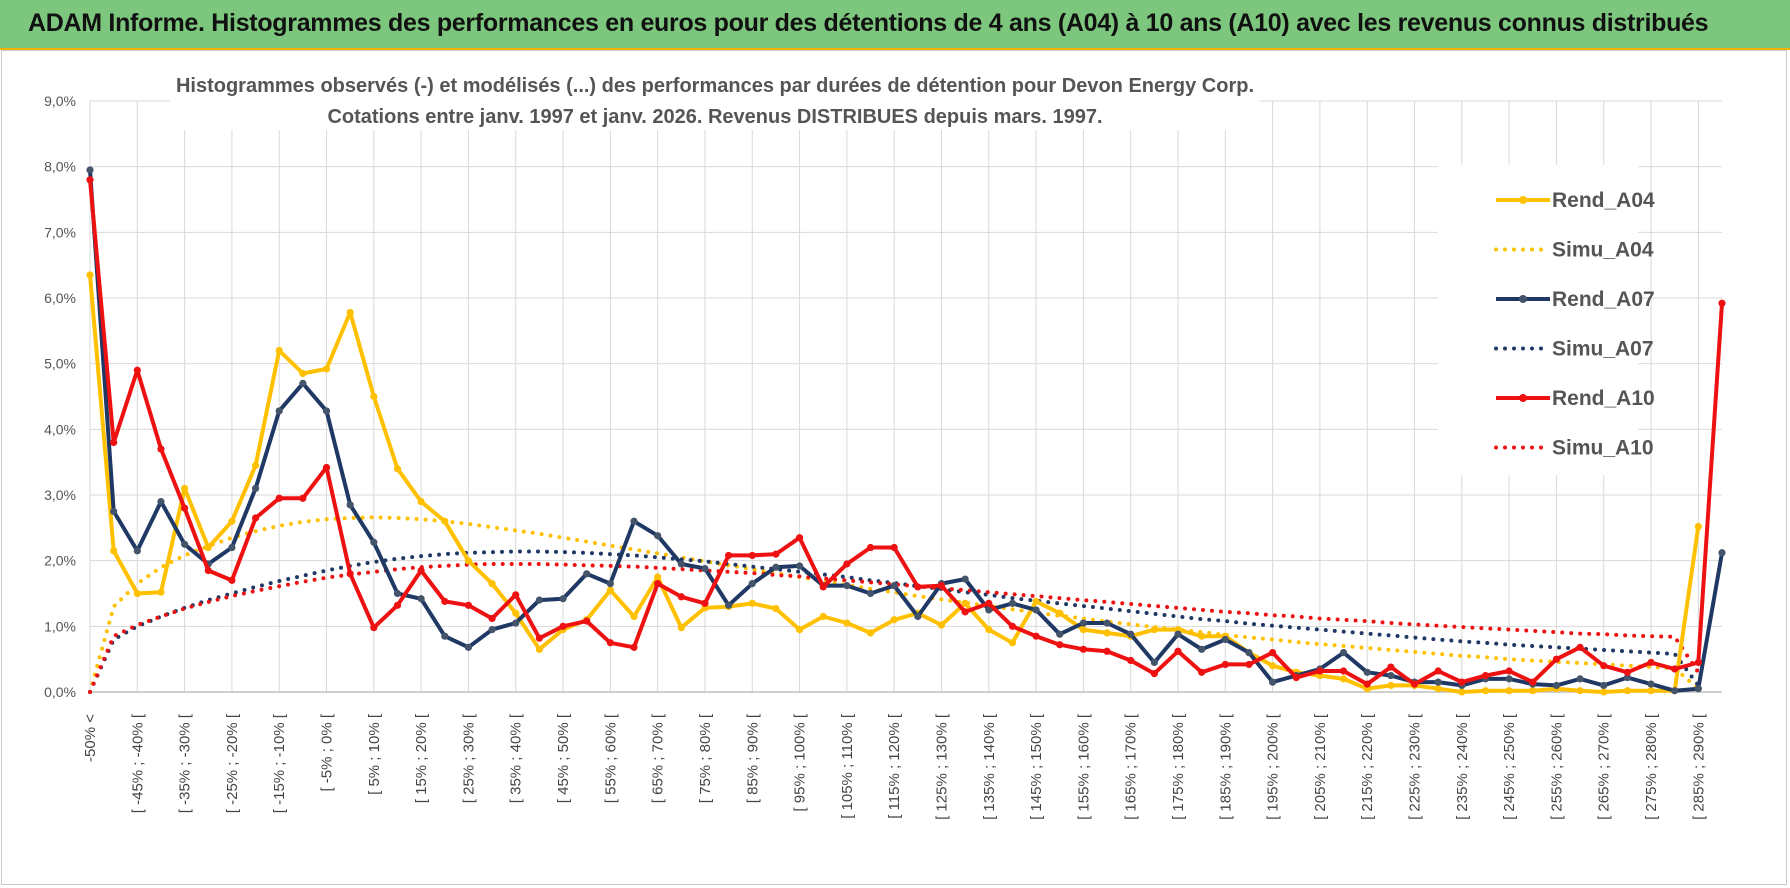  What do you see at coordinates (60, 232) in the screenshot?
I see `y-tick-label: 7,0%` at bounding box center [60, 232].